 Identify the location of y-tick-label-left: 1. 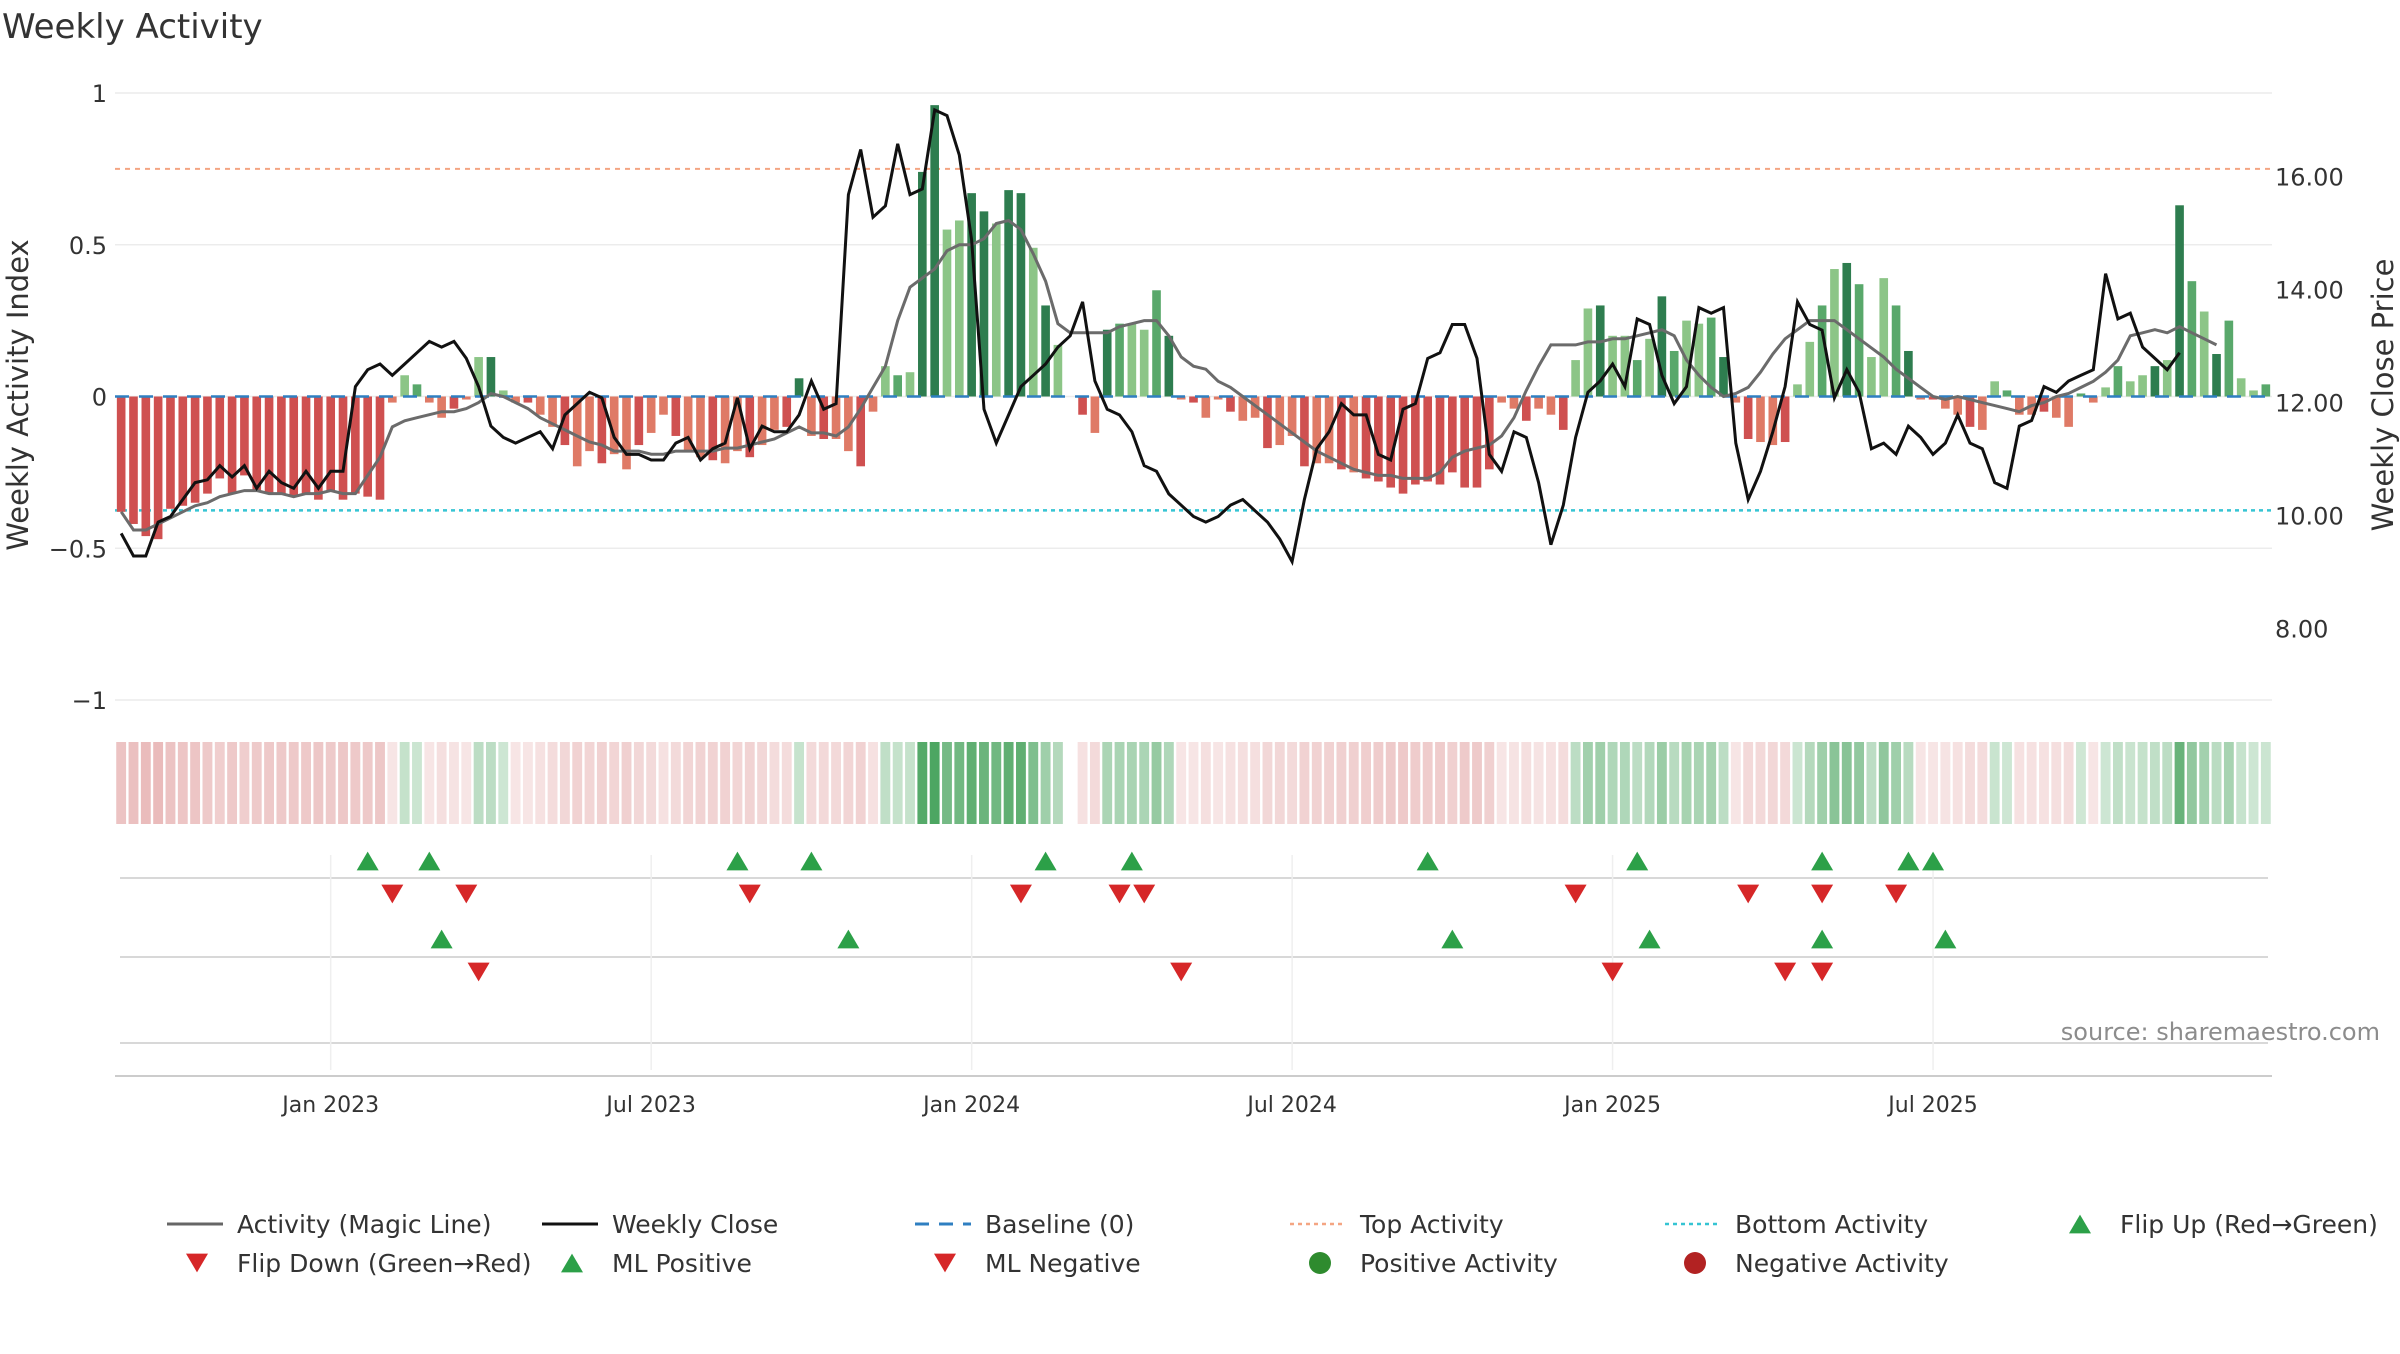
(99, 94).